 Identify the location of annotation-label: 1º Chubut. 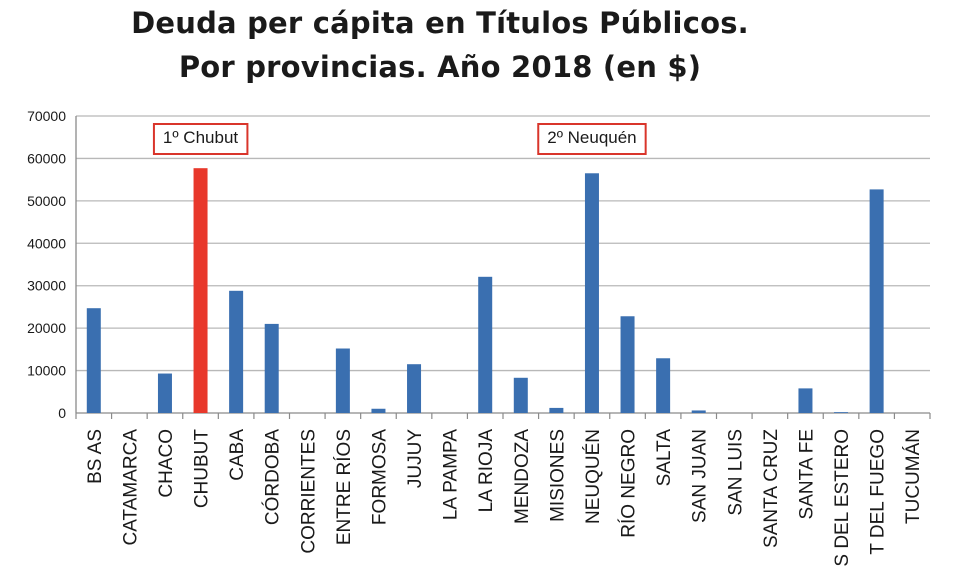
(200, 137).